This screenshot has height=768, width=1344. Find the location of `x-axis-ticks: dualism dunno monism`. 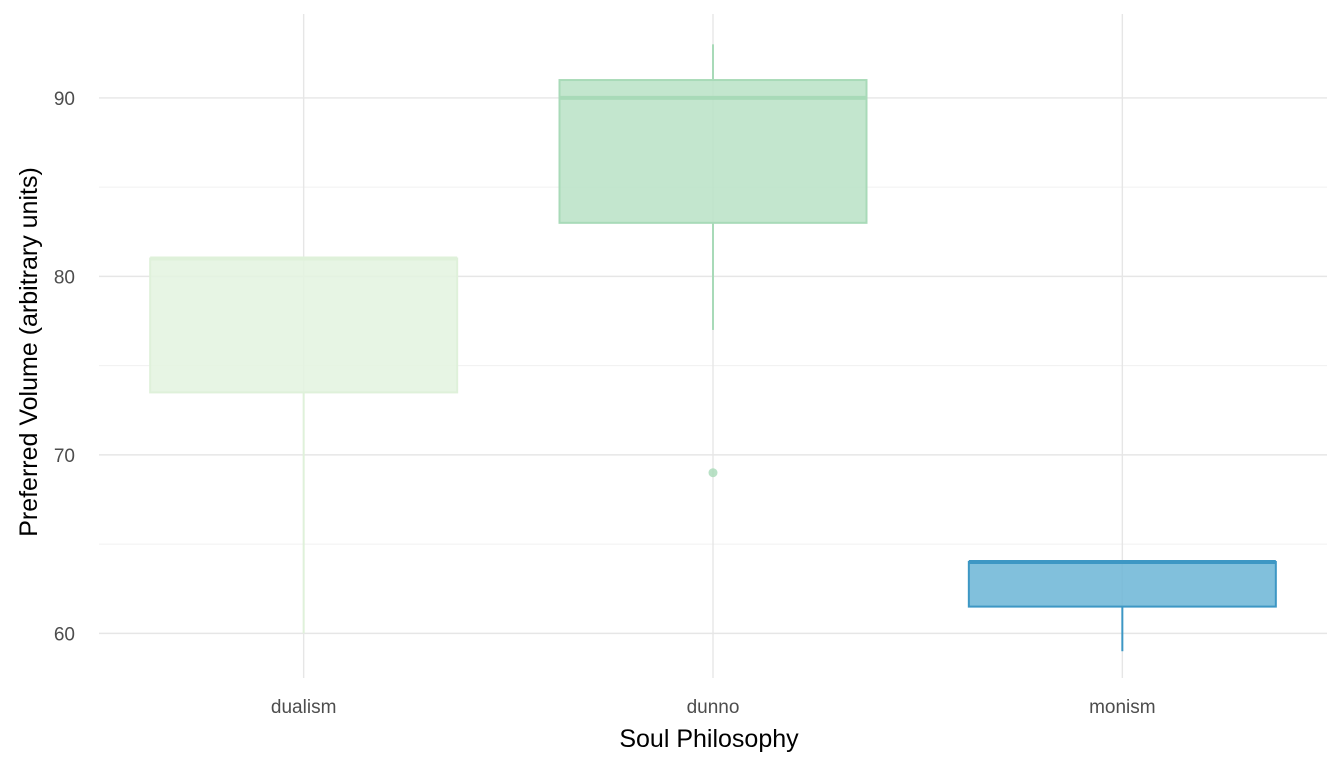

x-axis-ticks: dualism dunno monism is located at coordinates (713, 707).